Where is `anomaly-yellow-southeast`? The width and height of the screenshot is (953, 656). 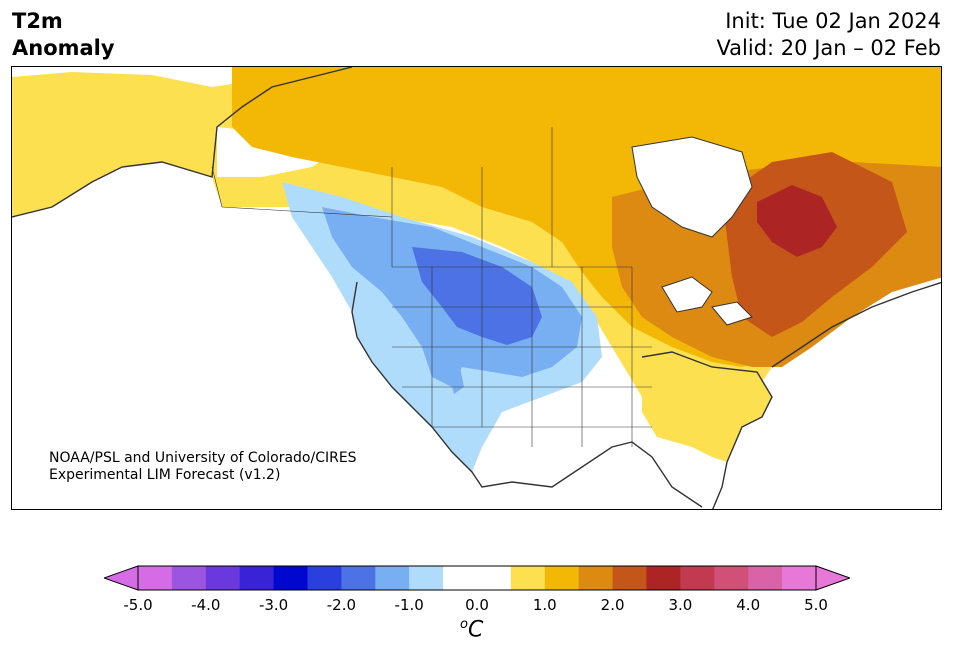
anomaly-yellow-southeast is located at coordinates (707, 407).